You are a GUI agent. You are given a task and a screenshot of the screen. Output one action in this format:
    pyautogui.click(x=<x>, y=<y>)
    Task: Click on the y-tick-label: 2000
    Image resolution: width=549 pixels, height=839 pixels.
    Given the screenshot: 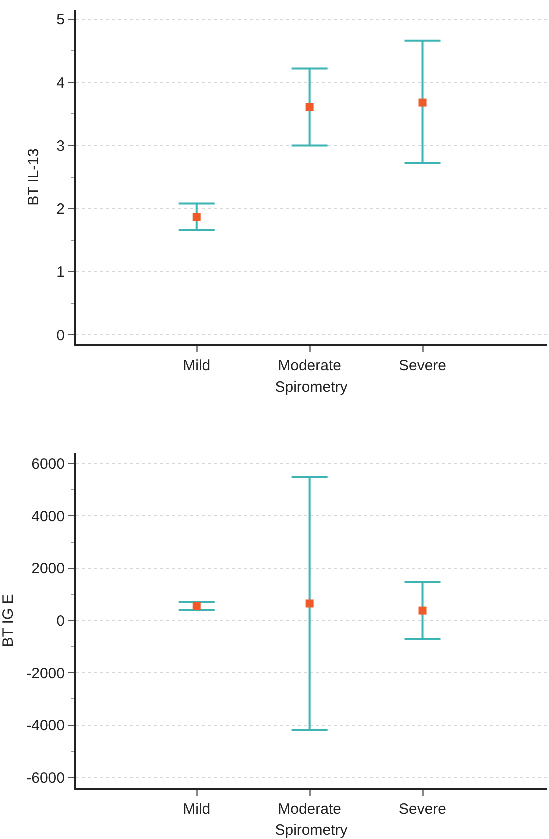 What is the action you would take?
    pyautogui.click(x=48, y=569)
    